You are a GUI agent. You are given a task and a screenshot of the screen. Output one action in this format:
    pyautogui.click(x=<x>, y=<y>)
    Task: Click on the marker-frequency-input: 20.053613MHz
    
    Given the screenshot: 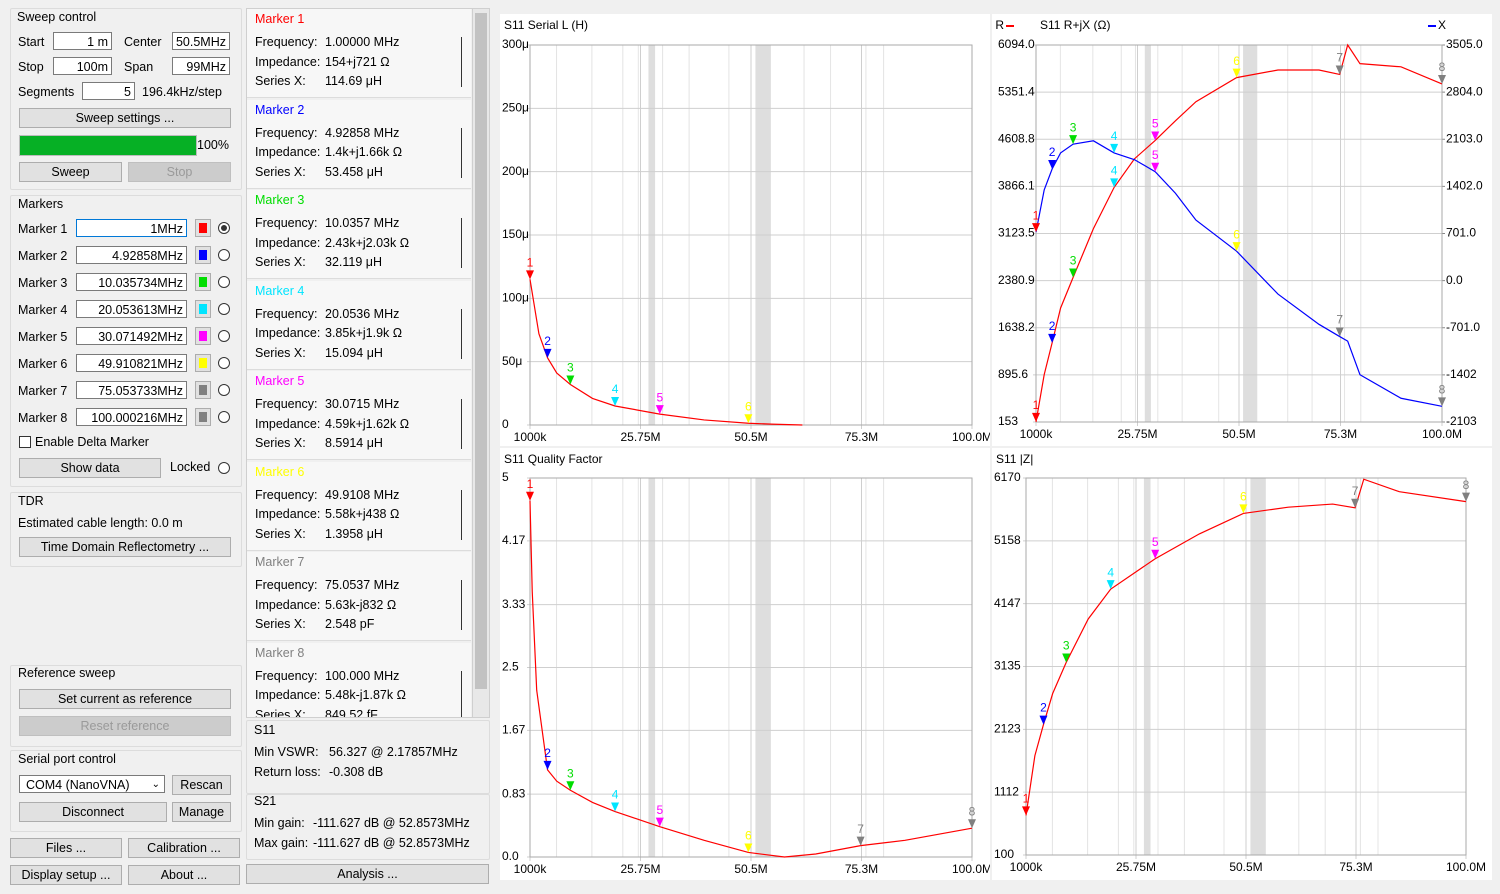 What is the action you would take?
    pyautogui.click(x=131, y=309)
    